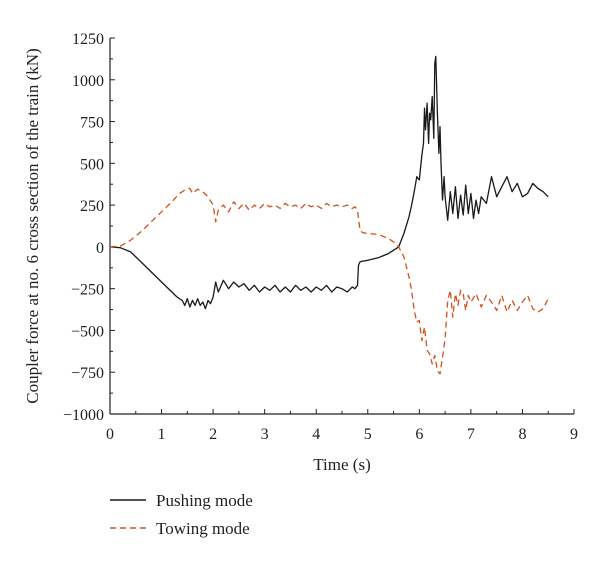 Image resolution: width=600 pixels, height=561 pixels. What do you see at coordinates (87, 373) in the screenshot?
I see `y-tick-label: −750` at bounding box center [87, 373].